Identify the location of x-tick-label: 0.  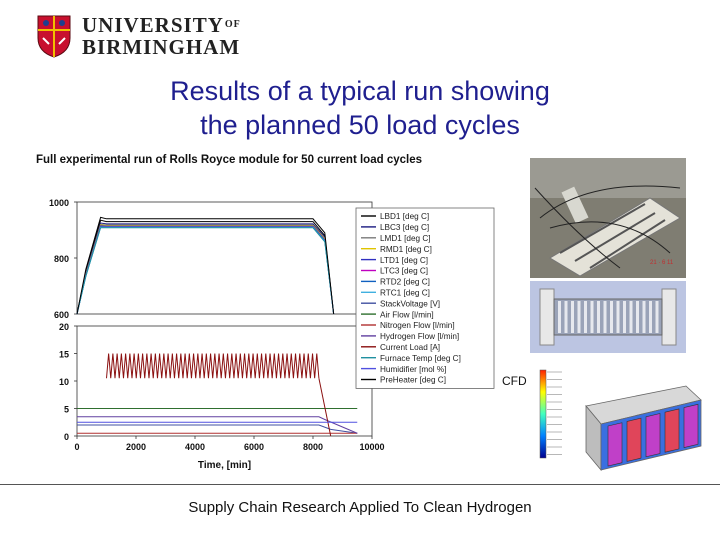
(76, 447).